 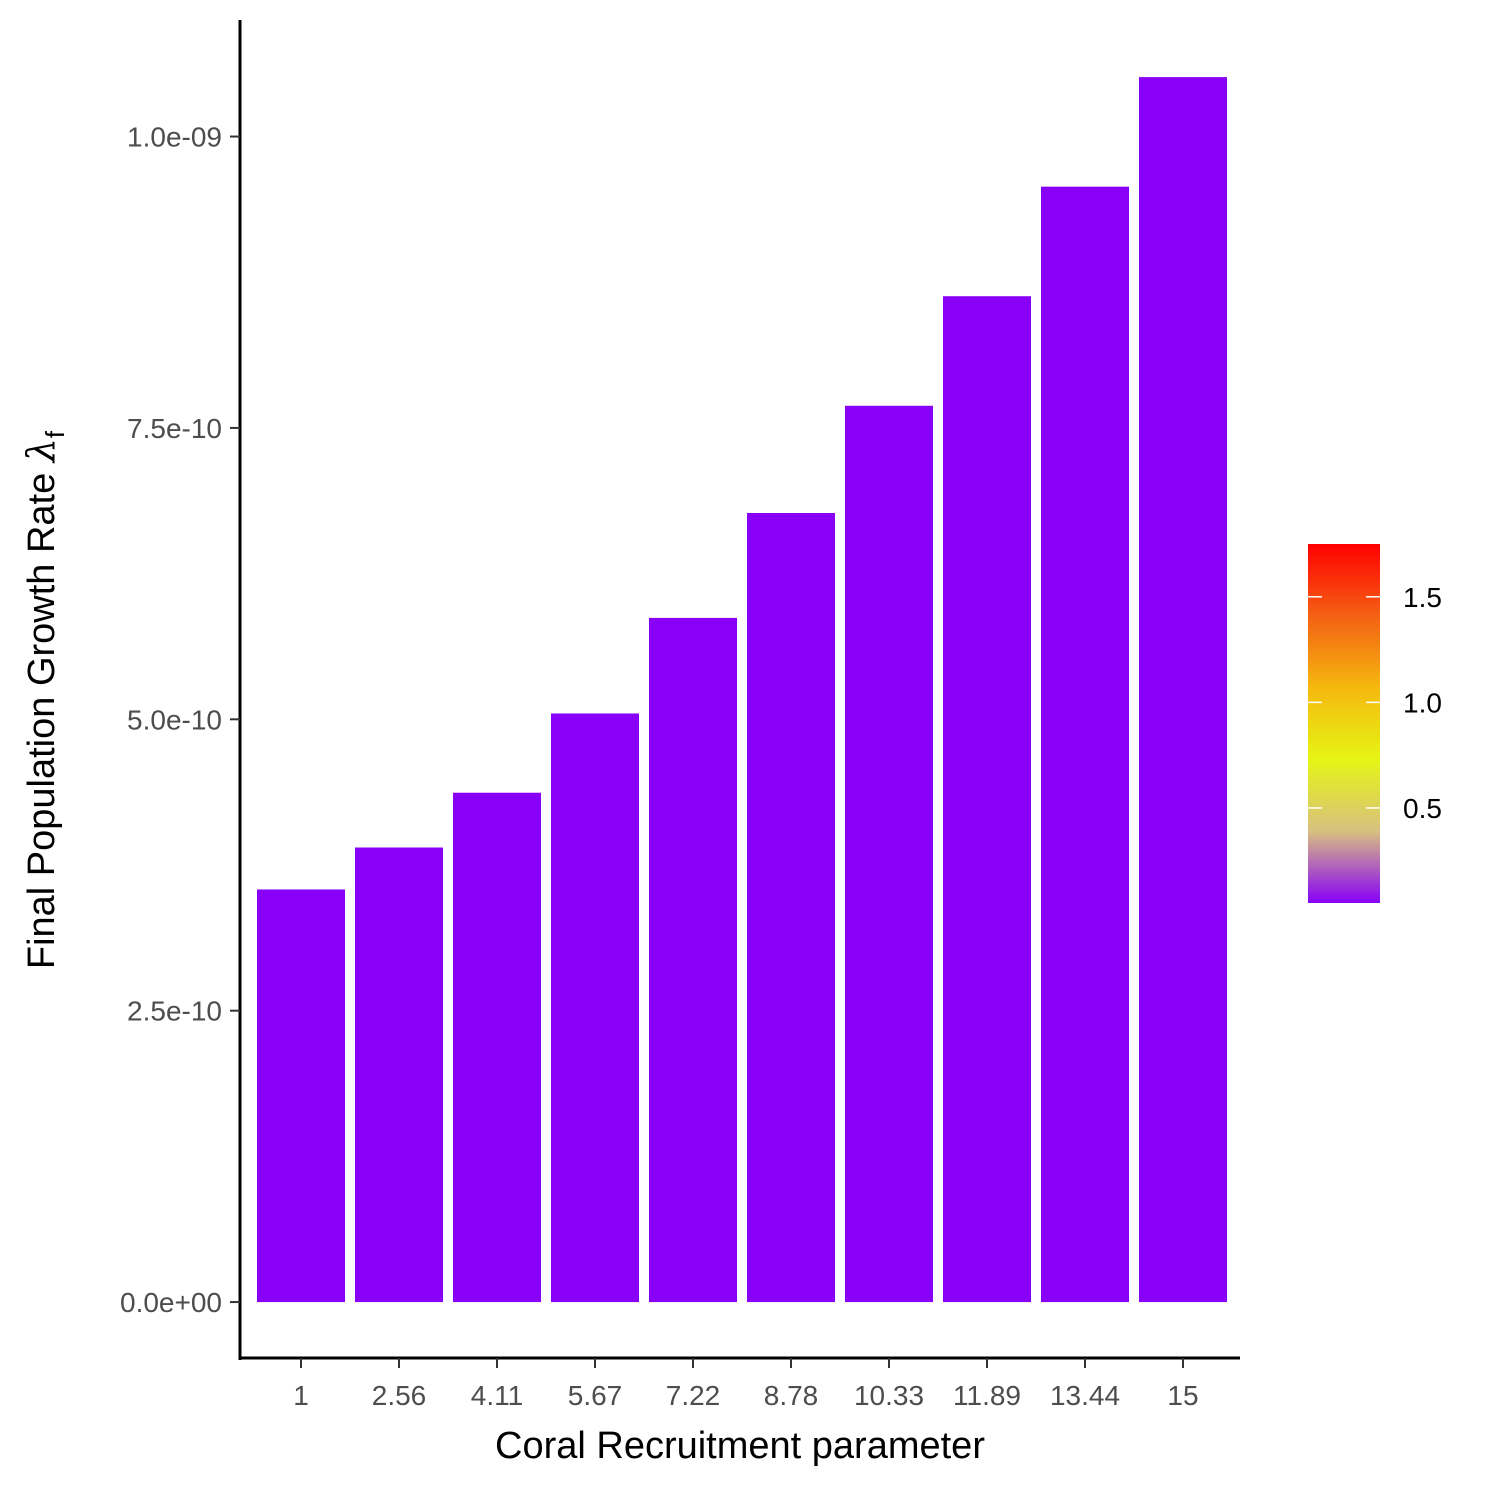 What do you see at coordinates (1422, 702) in the screenshot?
I see `legend-tick-label: 1.0` at bounding box center [1422, 702].